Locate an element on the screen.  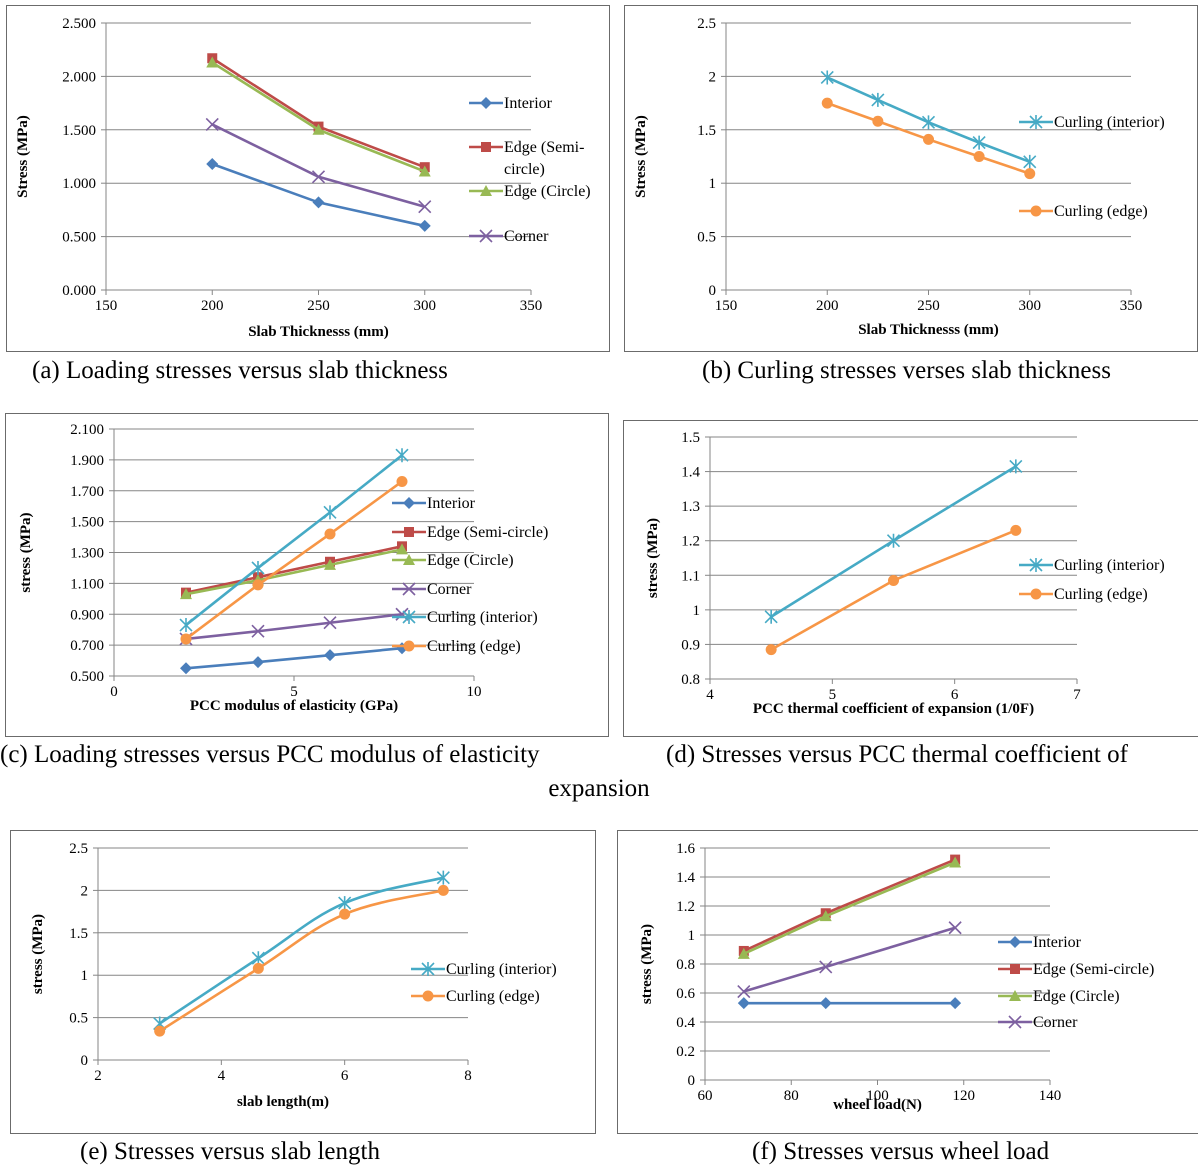
legend-label: Edge (Semi- is located at coordinates (544, 147).